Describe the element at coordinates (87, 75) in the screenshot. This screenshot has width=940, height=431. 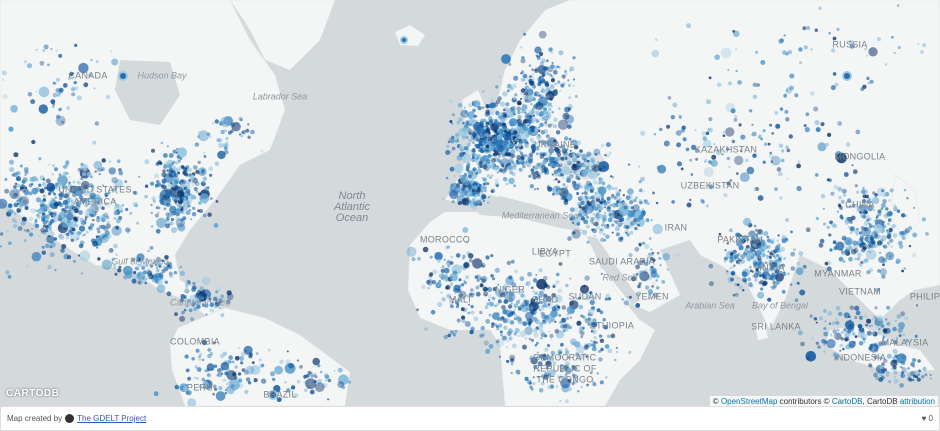
I see `map-label: CANADA` at that location.